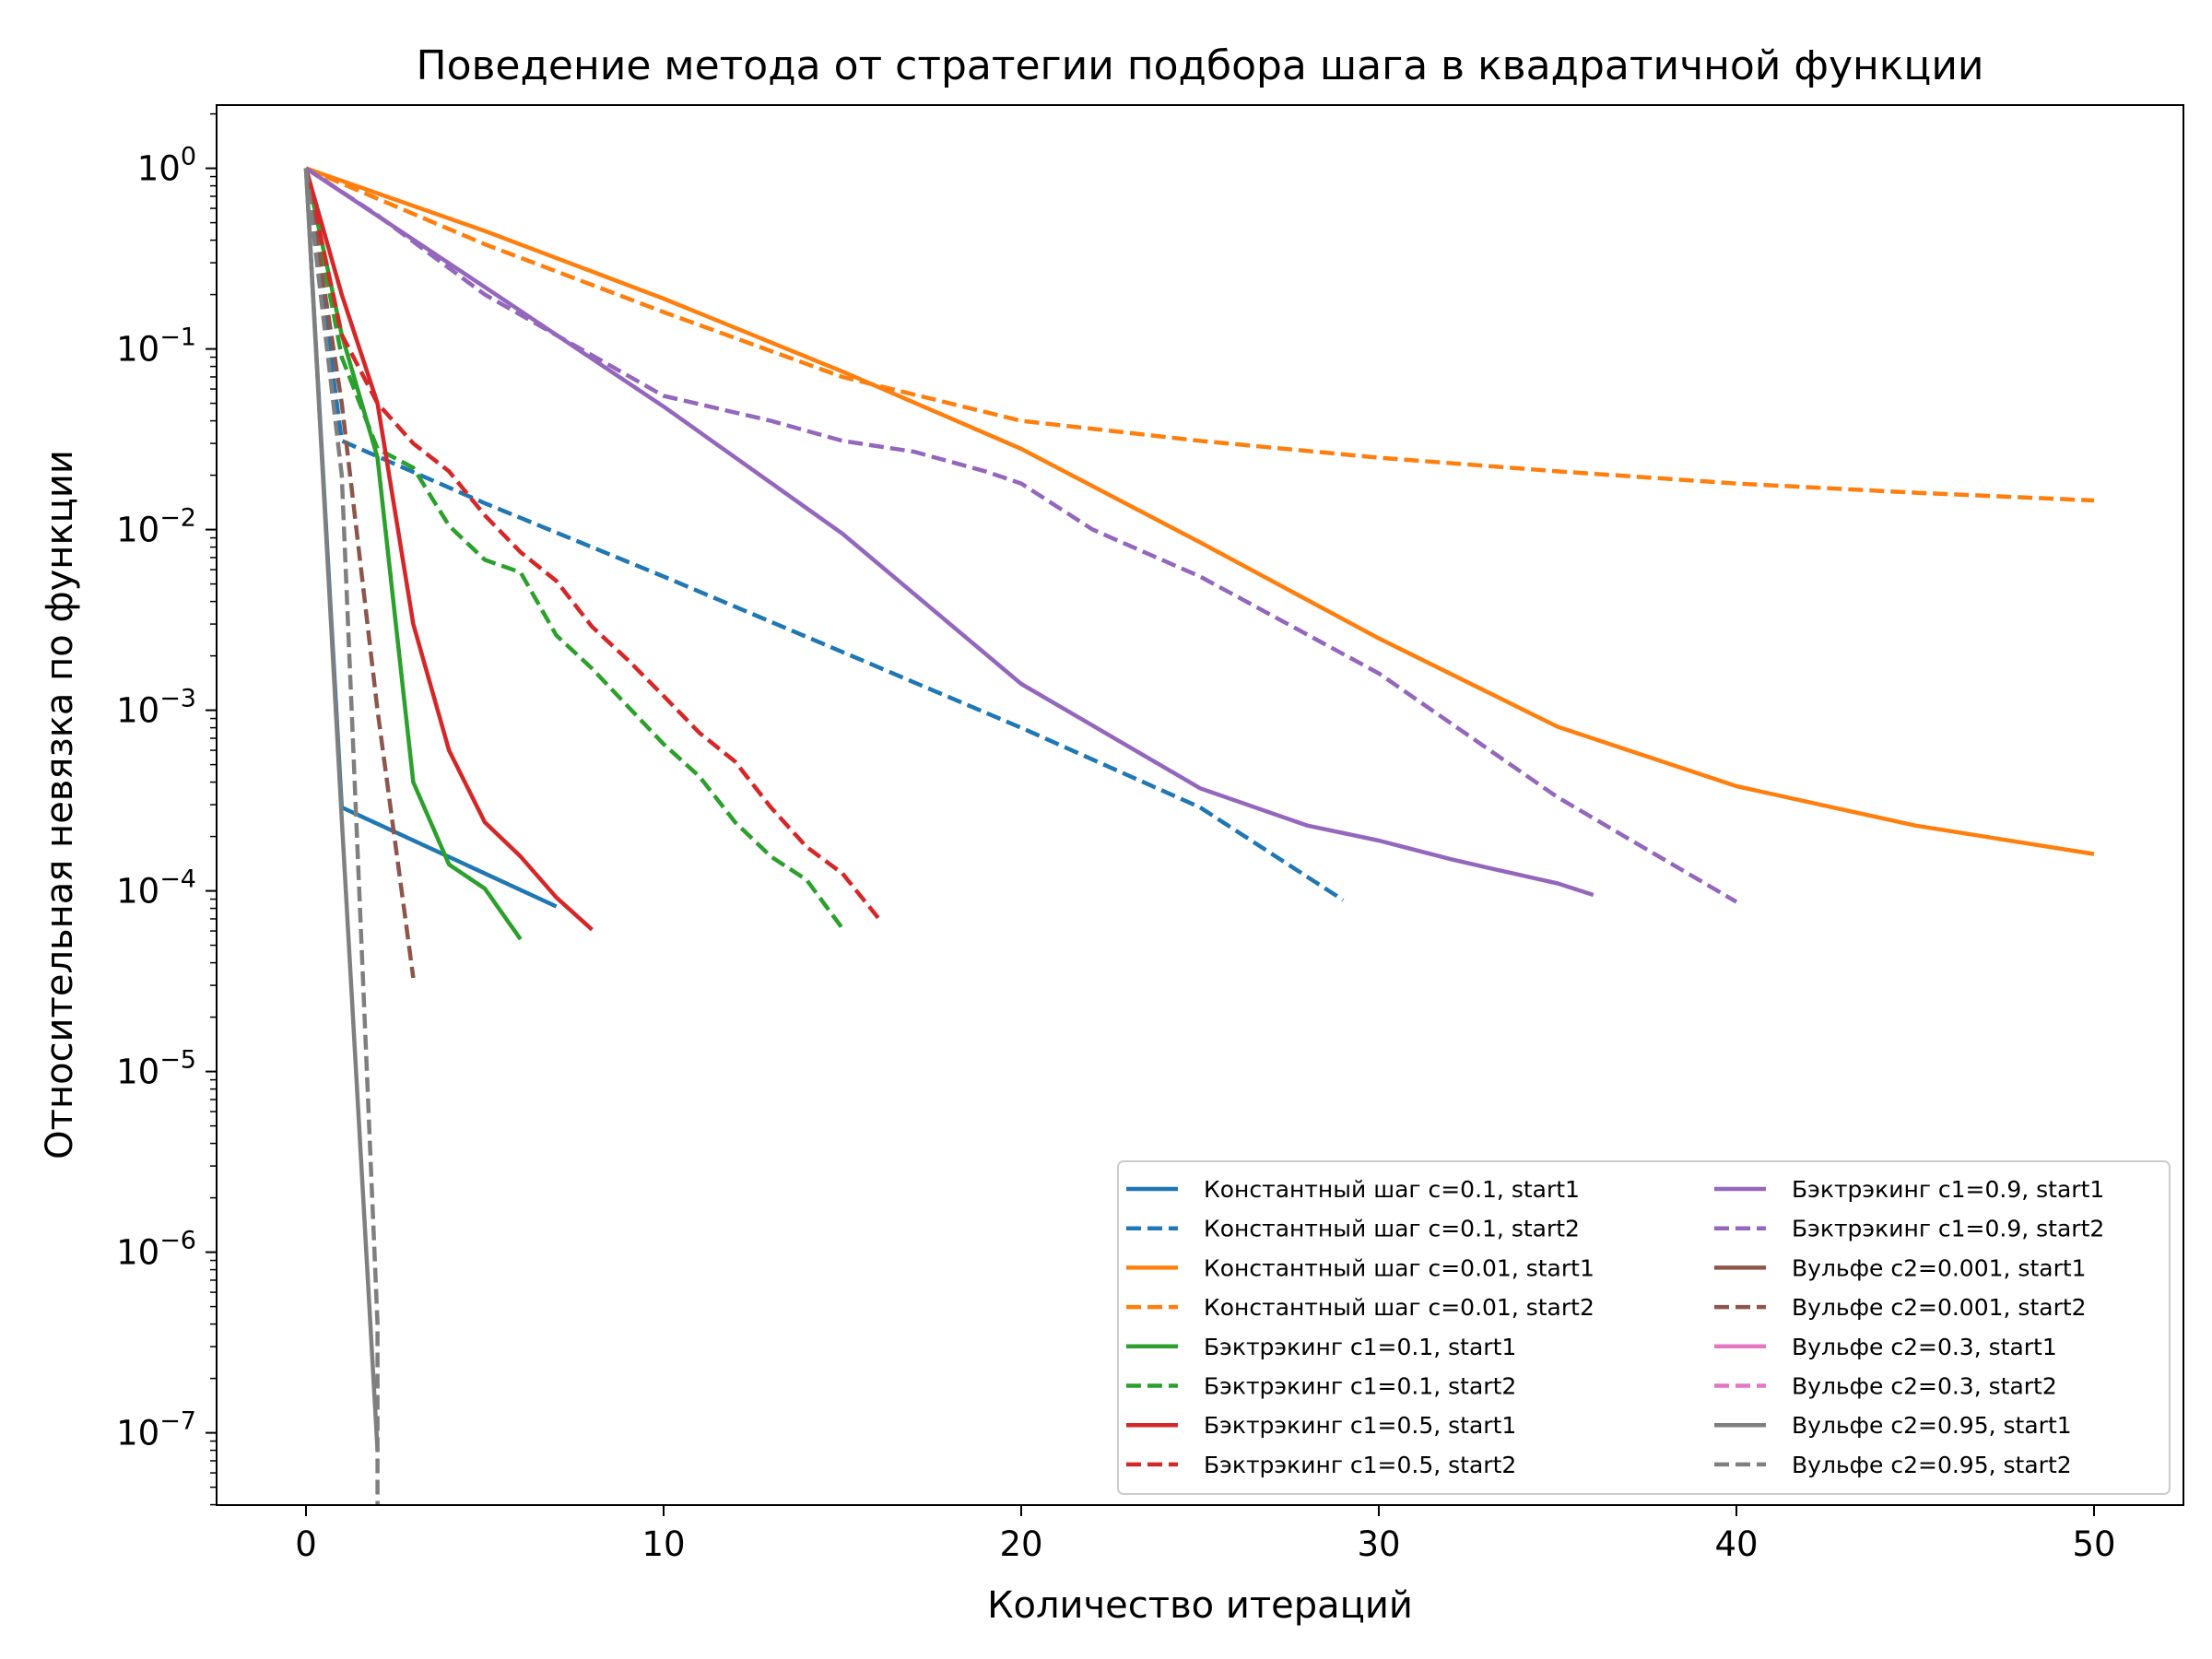  I want to click on x-axis: 0 10 20 30 40 50, so click(1205, 1534).